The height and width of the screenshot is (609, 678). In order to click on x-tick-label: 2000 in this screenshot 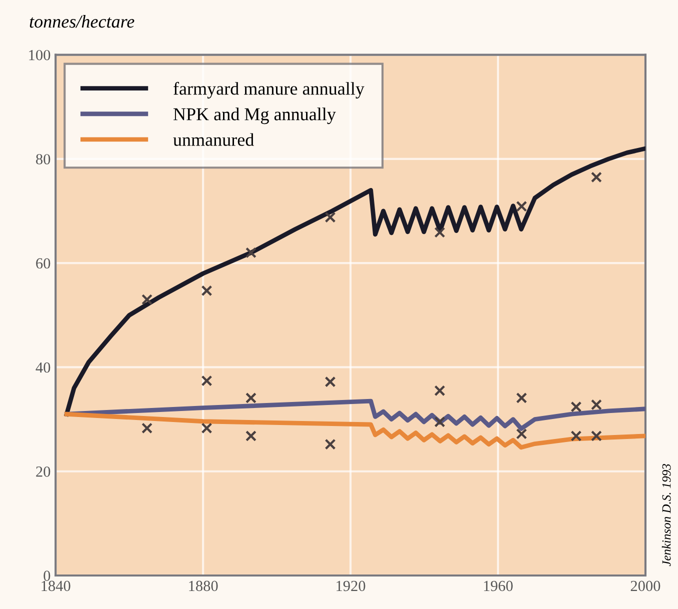, I will do `click(645, 586)`.